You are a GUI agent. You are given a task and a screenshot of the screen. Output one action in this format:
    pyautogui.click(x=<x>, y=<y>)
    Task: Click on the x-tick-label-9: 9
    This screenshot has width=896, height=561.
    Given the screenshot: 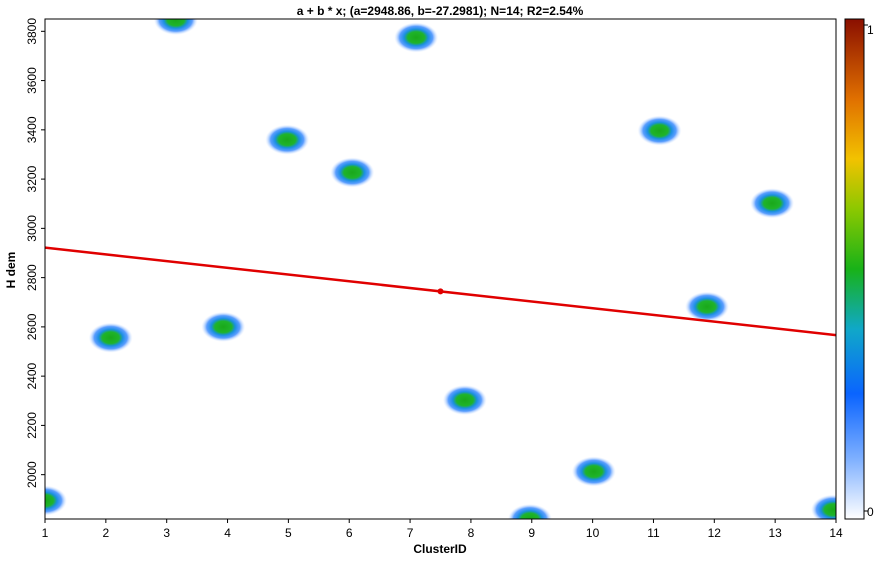 What is the action you would take?
    pyautogui.click(x=531, y=533)
    